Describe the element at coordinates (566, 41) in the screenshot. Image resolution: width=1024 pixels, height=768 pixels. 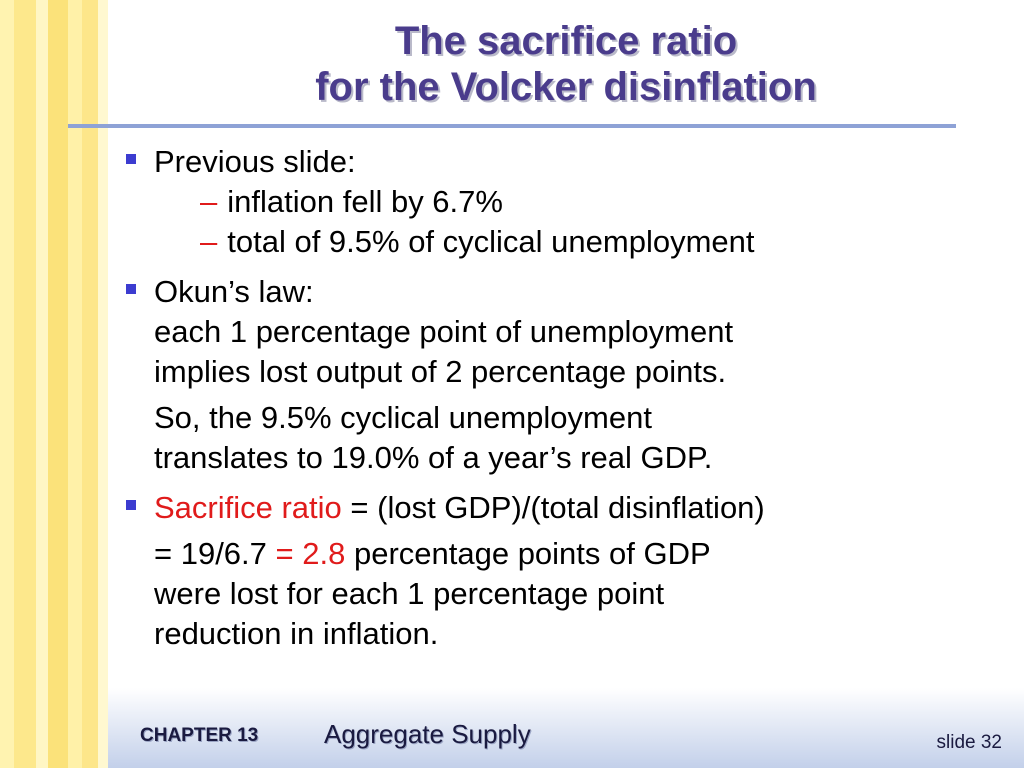
I see `title-line-1: The sacrifice ratio` at that location.